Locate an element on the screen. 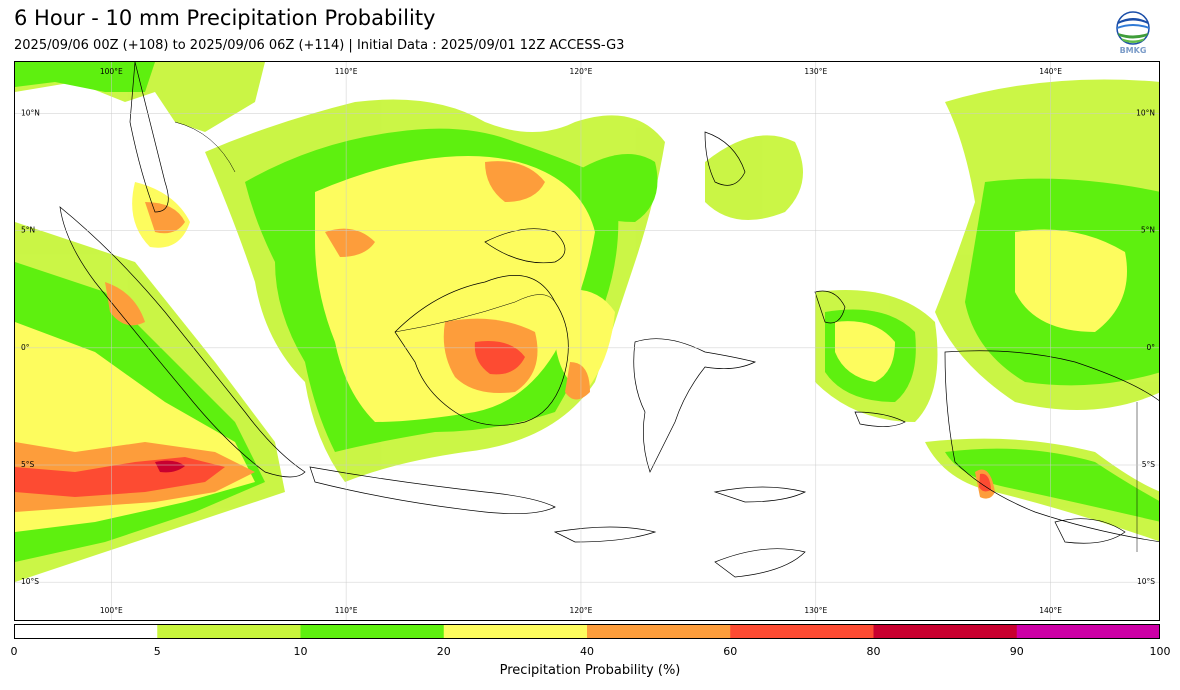  legend-colorbar is located at coordinates (587, 631).